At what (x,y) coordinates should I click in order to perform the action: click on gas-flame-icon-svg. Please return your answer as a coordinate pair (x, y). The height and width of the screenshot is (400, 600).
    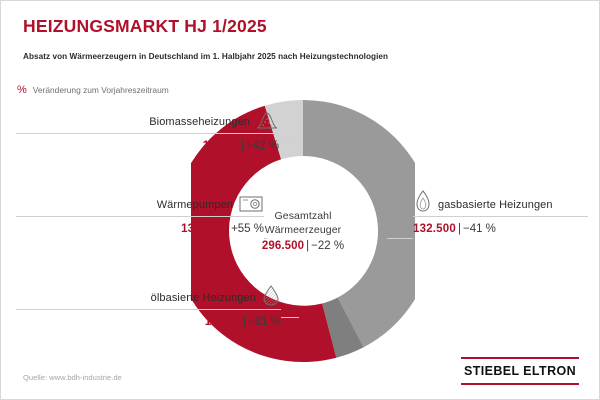
    Looking at the image, I should click on (423, 201).